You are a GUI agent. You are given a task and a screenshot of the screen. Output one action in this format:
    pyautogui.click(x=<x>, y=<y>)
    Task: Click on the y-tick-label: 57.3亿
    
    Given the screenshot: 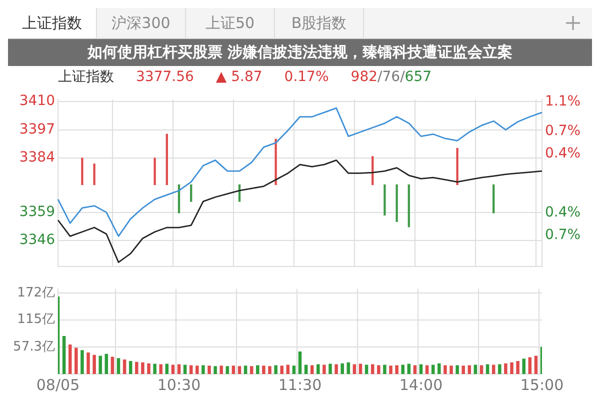 What is the action you would take?
    pyautogui.click(x=34, y=346)
    